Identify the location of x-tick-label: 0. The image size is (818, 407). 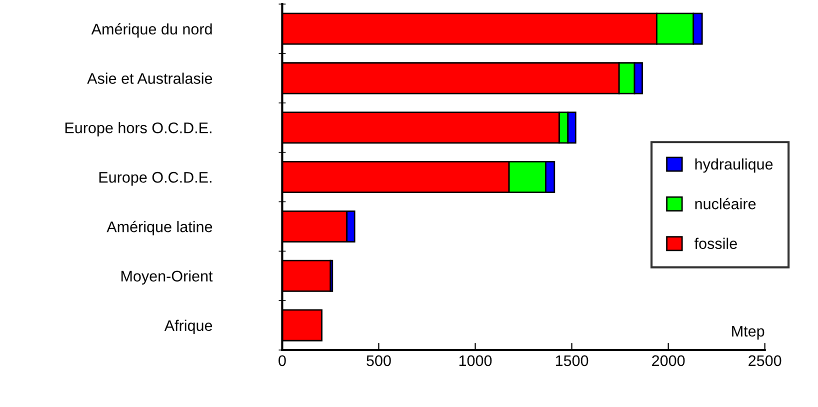
(282, 360).